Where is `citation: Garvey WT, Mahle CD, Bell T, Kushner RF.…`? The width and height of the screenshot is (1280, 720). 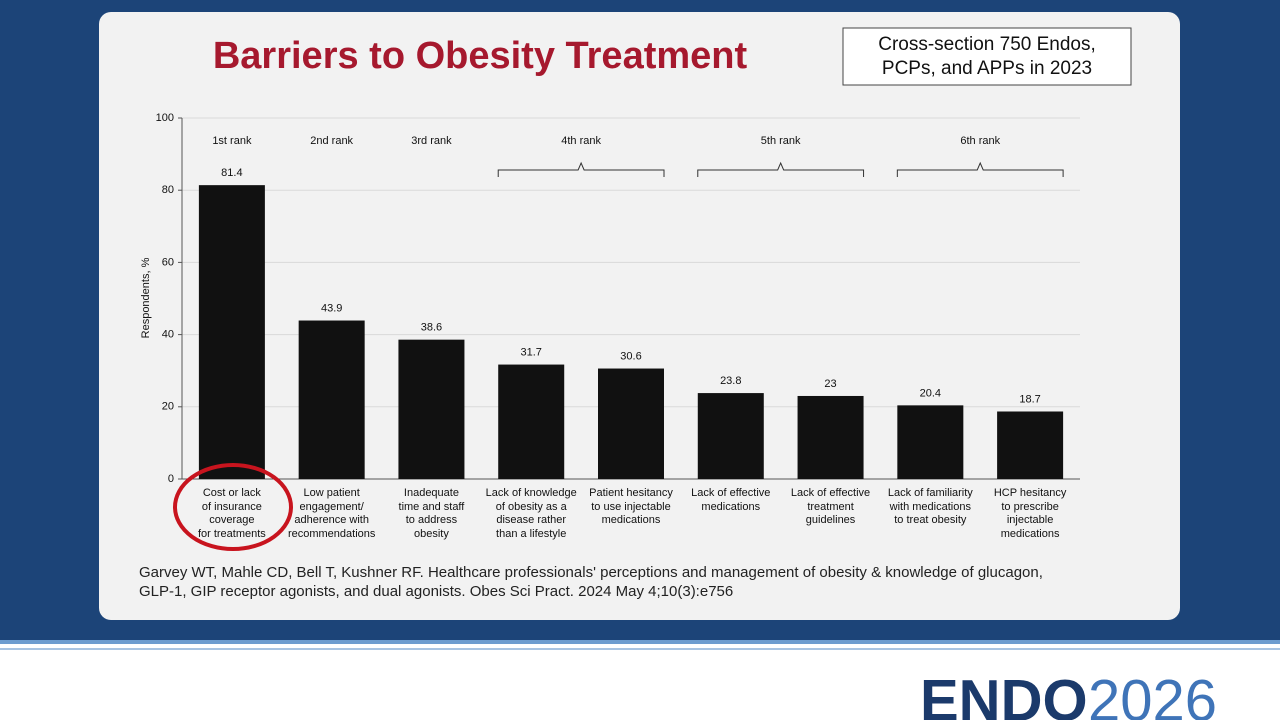
citation: Garvey WT, Mahle CD, Bell T, Kushner RF.… is located at coordinates (591, 572).